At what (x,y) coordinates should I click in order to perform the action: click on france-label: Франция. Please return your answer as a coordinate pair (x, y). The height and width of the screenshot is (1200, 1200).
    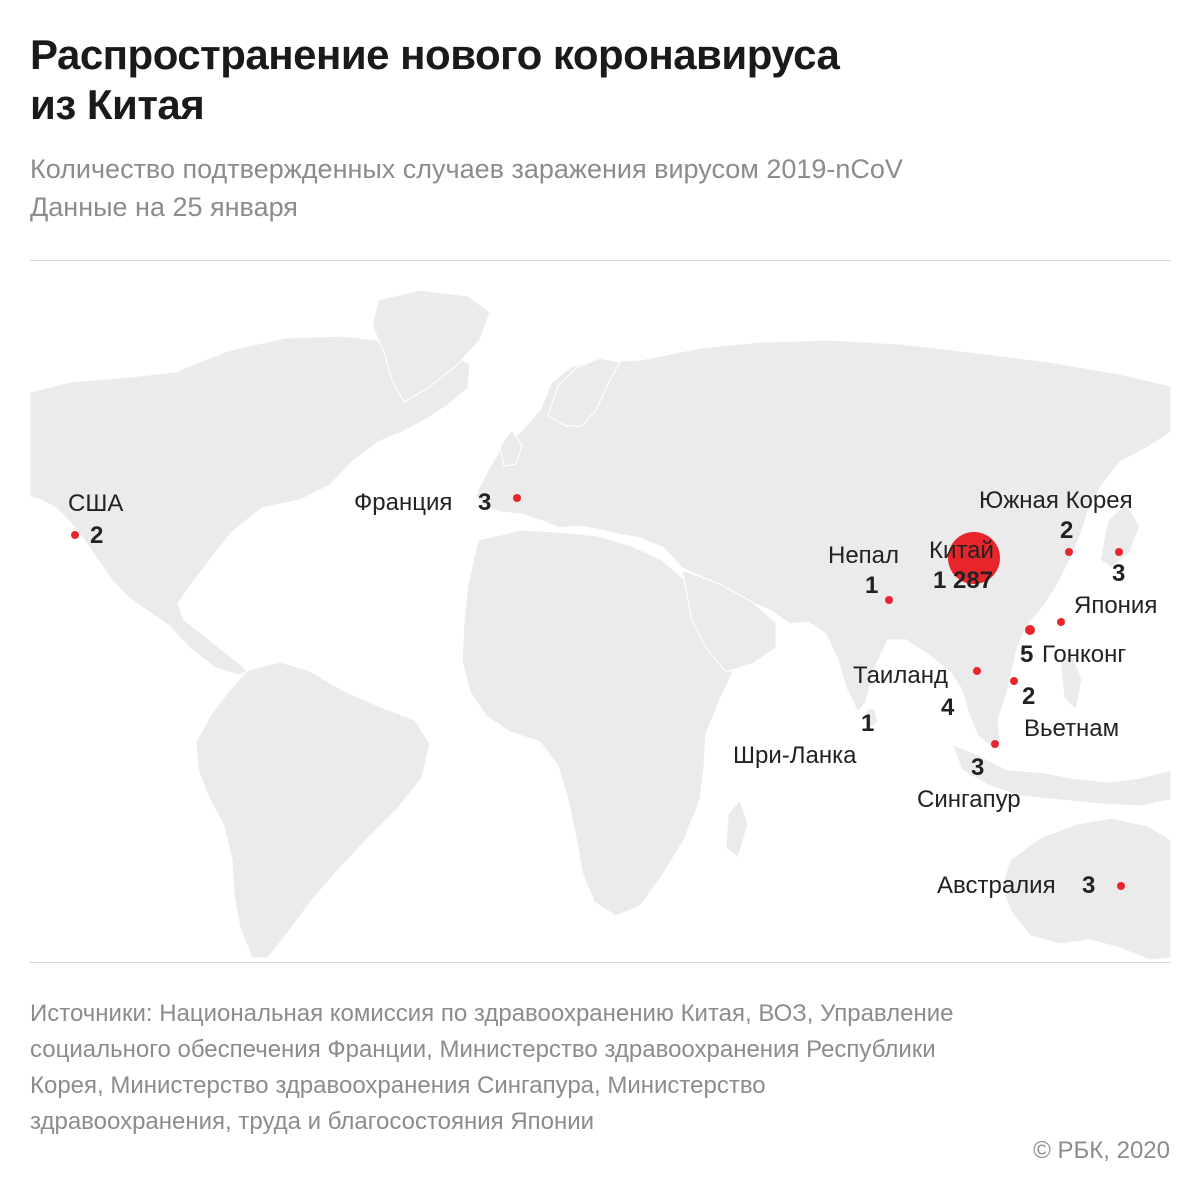
    Looking at the image, I should click on (403, 502).